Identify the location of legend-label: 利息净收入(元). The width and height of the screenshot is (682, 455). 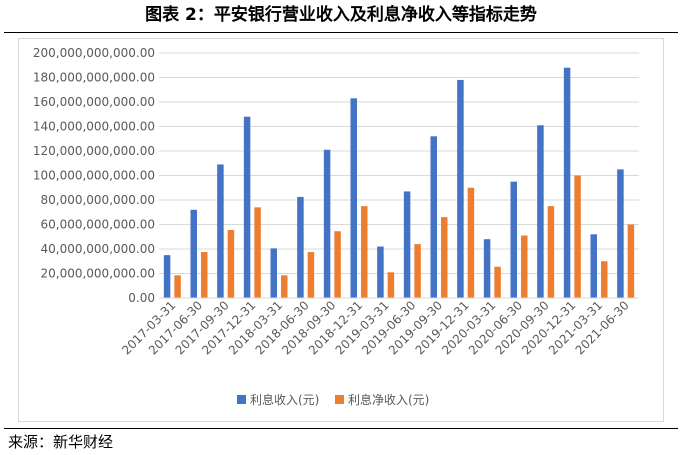
(388, 399).